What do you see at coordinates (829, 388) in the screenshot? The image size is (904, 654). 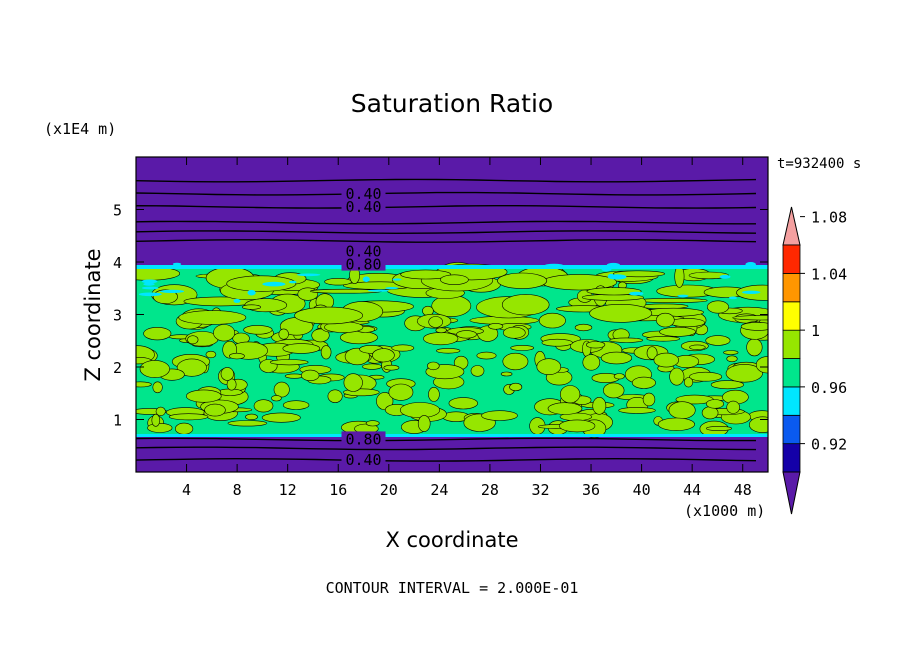 I see `colorbar-label: 0.96` at bounding box center [829, 388].